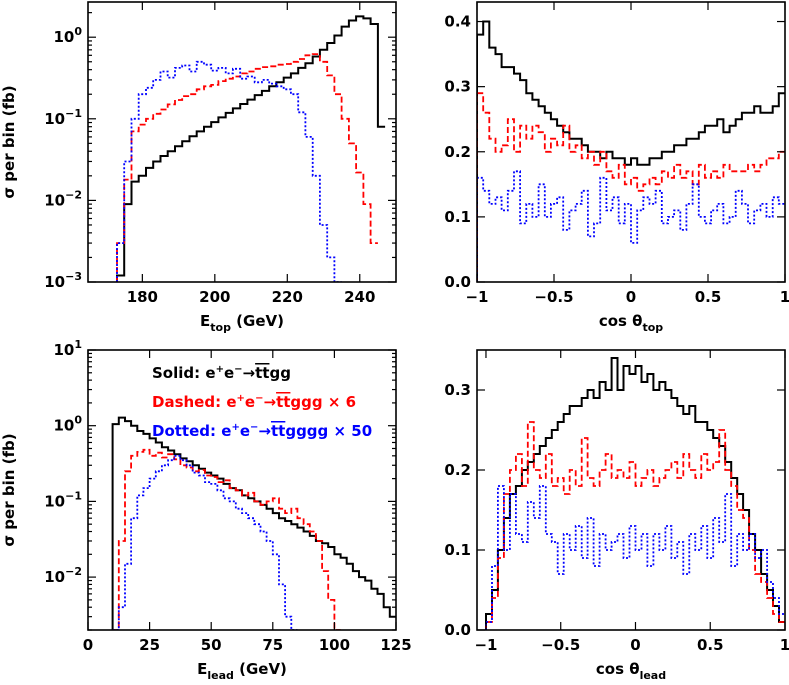 The width and height of the screenshot is (789, 685). I want to click on legend-dotted: Dotted: e+e−→ttgggg × 50, so click(262, 431).